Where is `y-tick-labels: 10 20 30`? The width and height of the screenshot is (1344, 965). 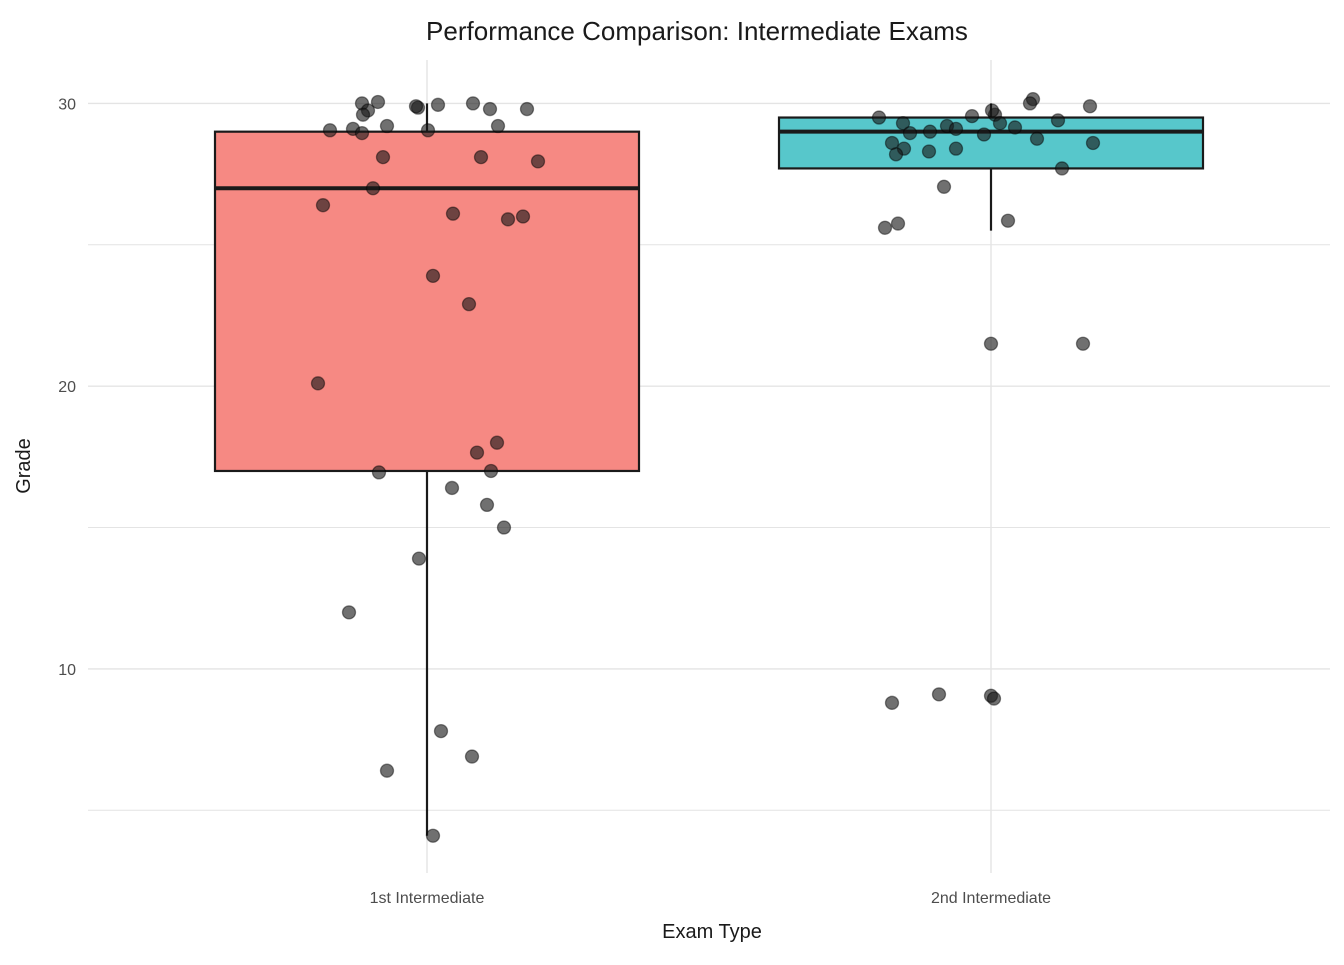
y-tick-labels: 10 20 30 is located at coordinates (67, 387).